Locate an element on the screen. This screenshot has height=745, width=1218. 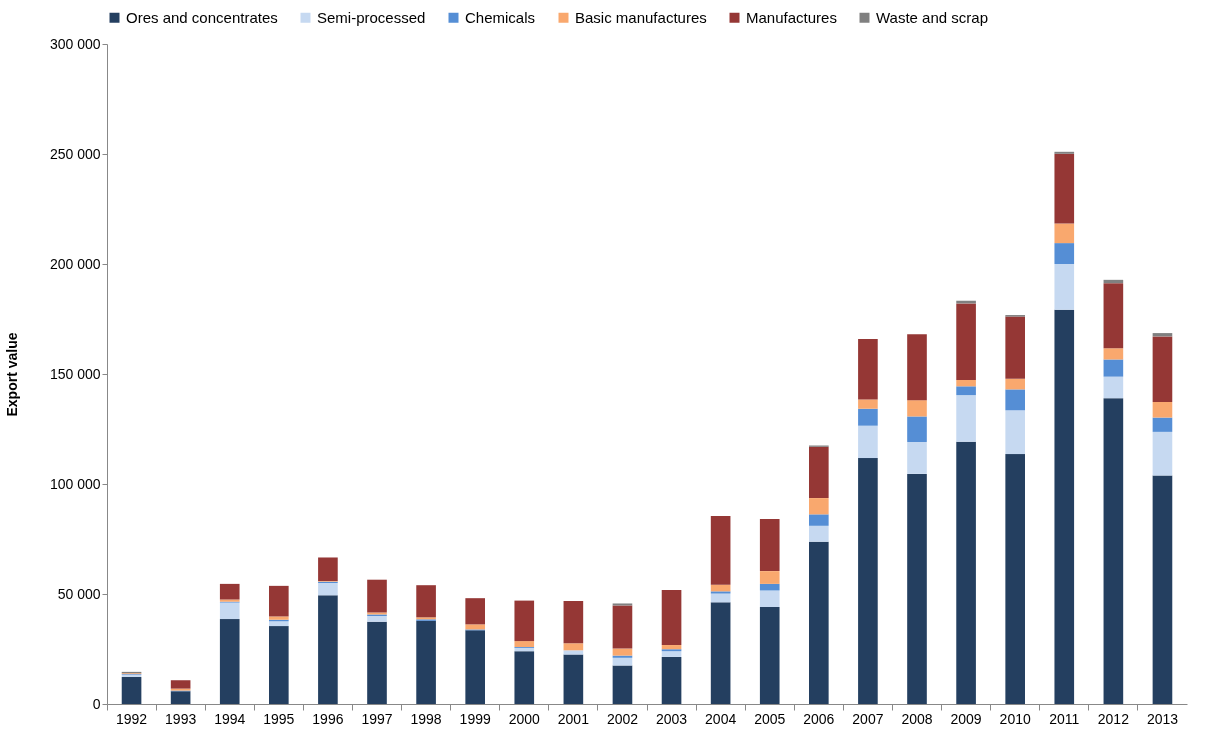
x-tick-label: 2003 is located at coordinates (671, 718).